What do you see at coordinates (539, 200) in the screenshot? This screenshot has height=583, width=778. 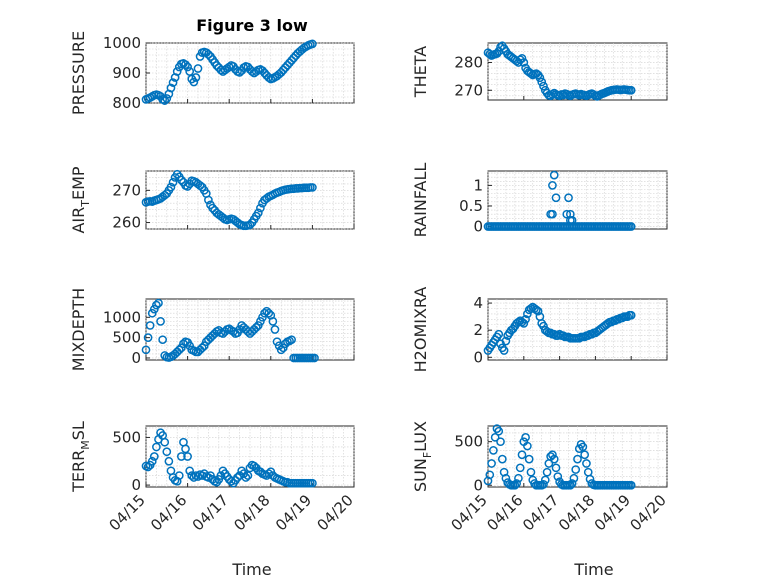 I see `subplot-4: 0 0.5 1 RAINFALL` at bounding box center [539, 200].